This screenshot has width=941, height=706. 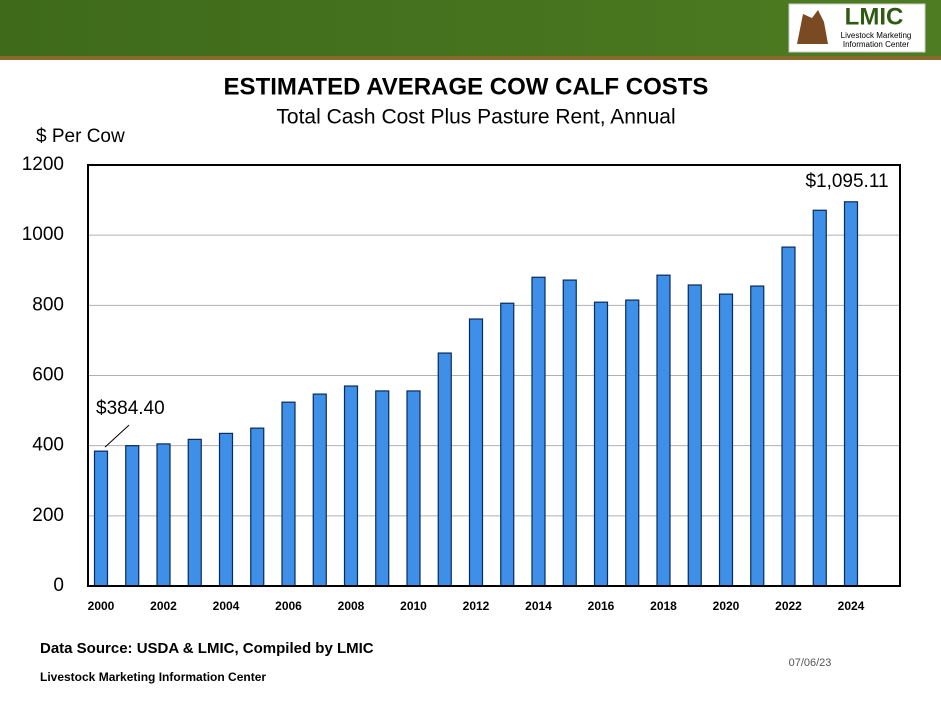 What do you see at coordinates (874, 16) in the screenshot?
I see `logo-name: LMIC` at bounding box center [874, 16].